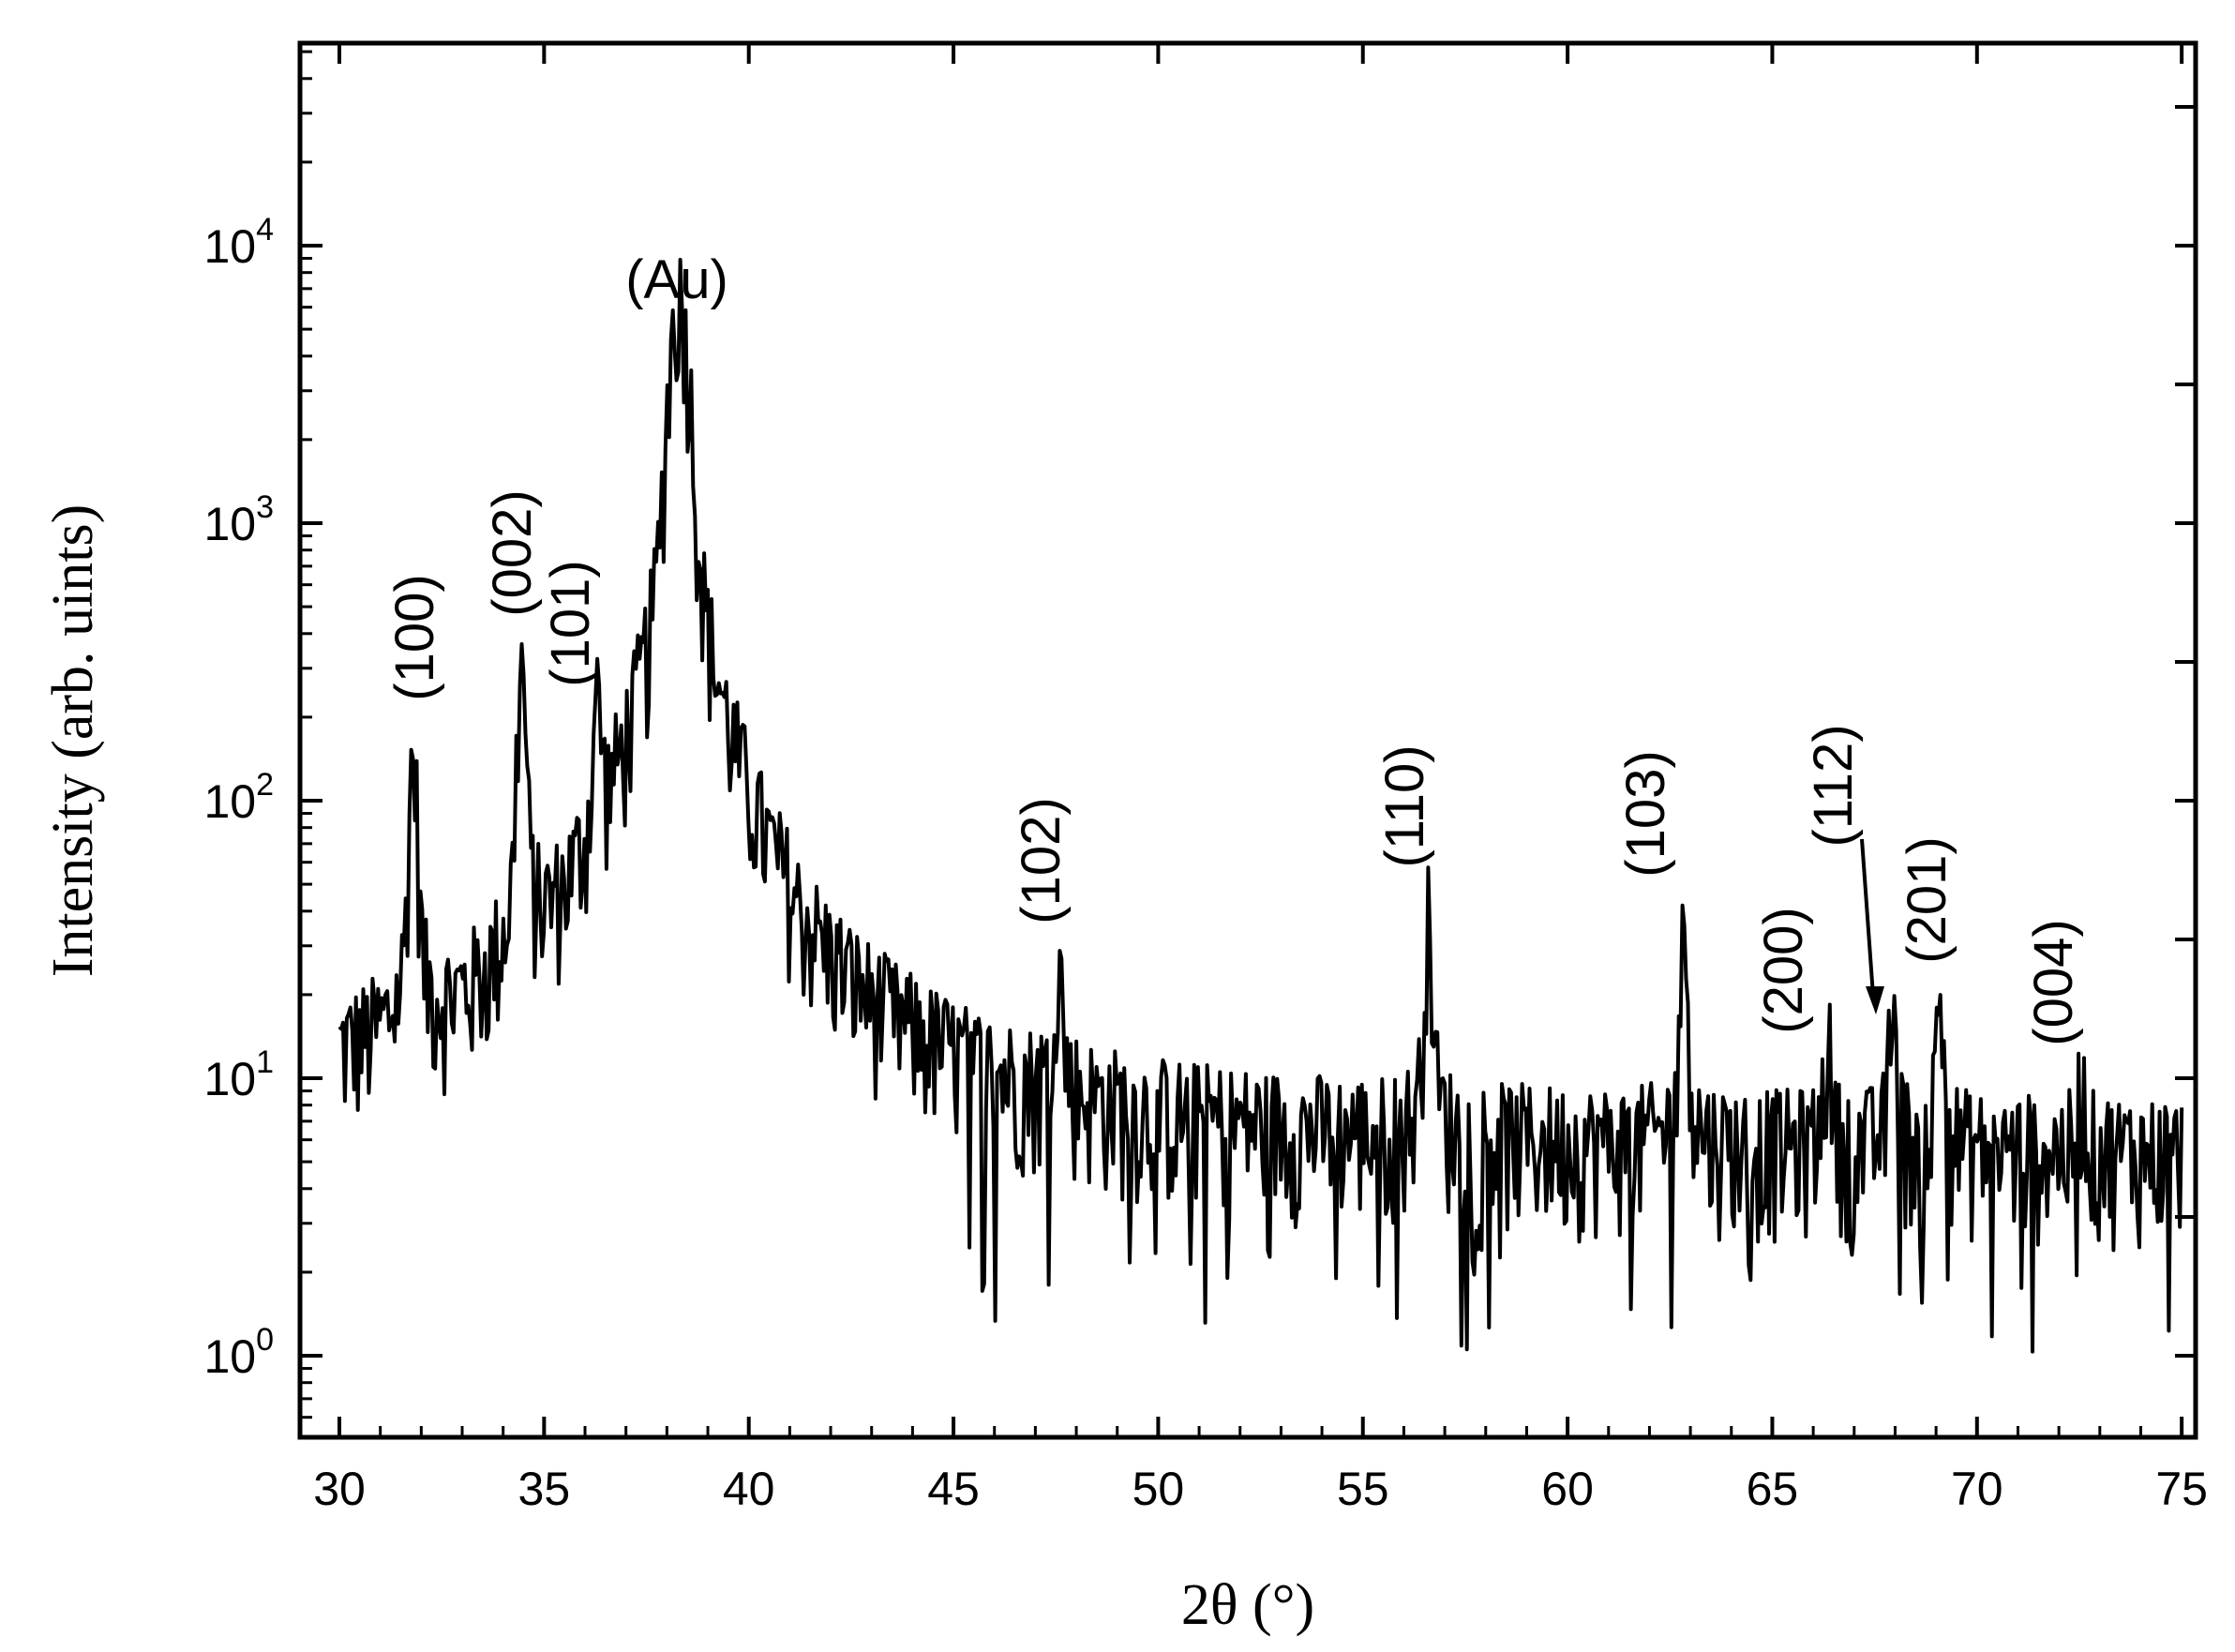  What do you see at coordinates (1247, 1605) in the screenshot?
I see `x-axis-title: 2θ (°)` at bounding box center [1247, 1605].